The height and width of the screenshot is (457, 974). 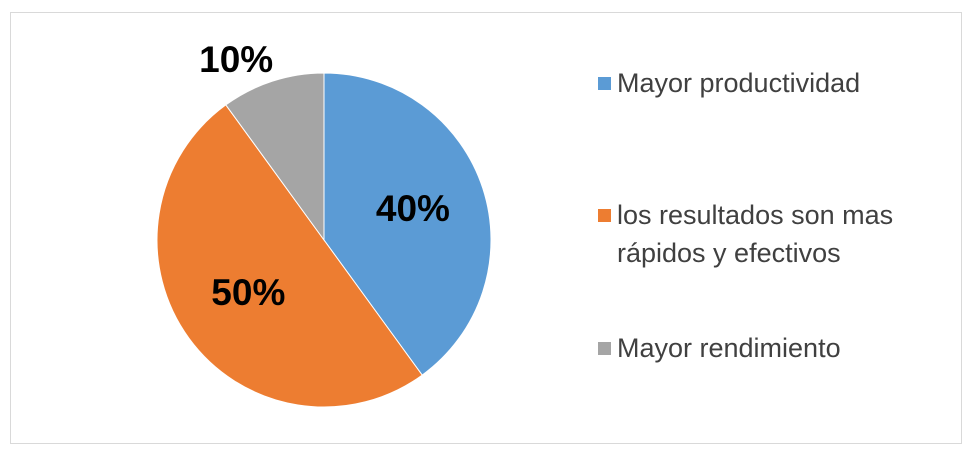 I want to click on legend-item: Mayor rendimiento, so click(x=782, y=348).